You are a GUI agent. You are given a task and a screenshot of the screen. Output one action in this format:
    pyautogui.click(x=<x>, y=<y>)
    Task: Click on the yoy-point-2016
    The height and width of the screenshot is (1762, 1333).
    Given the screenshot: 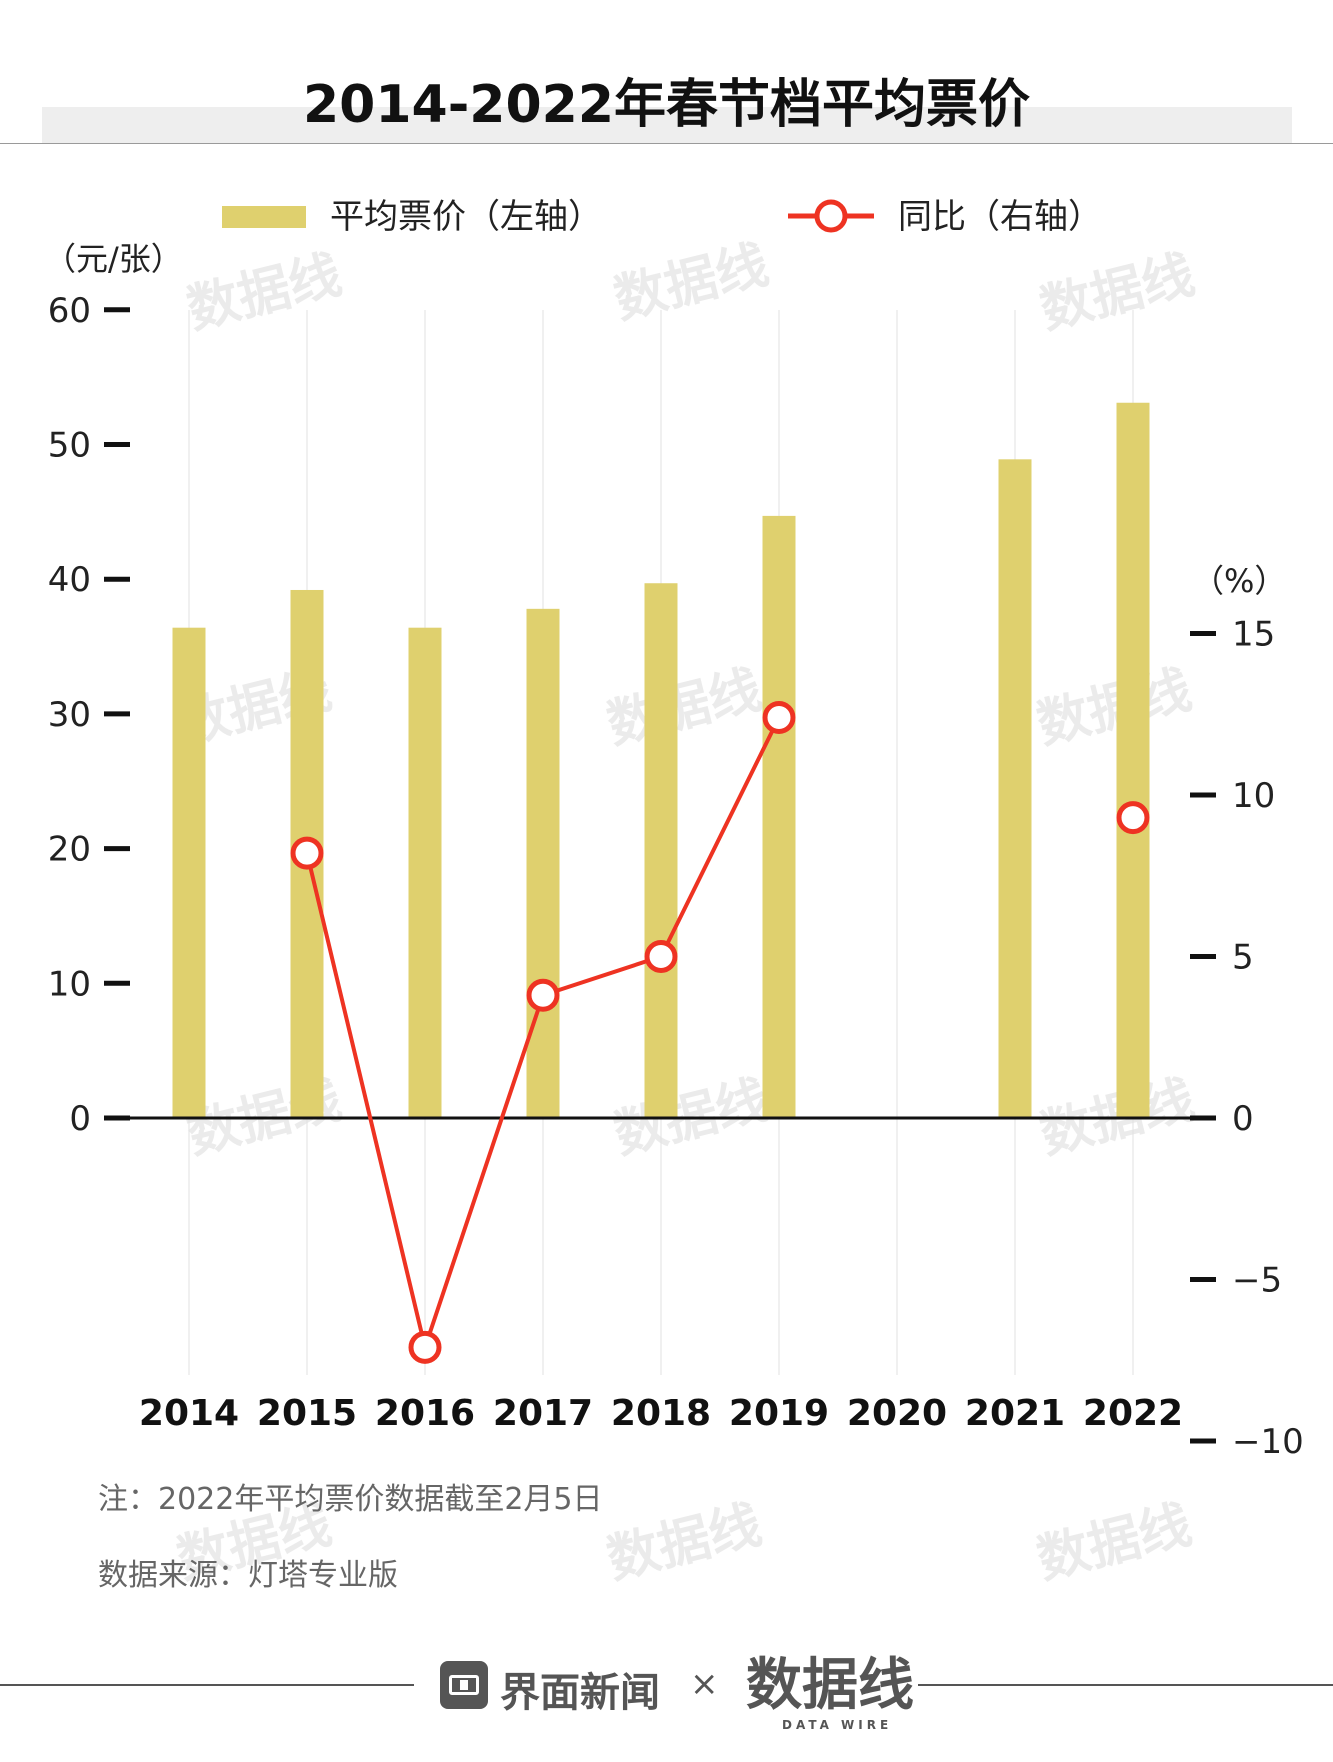 What is the action you would take?
    pyautogui.click(x=425, y=1347)
    